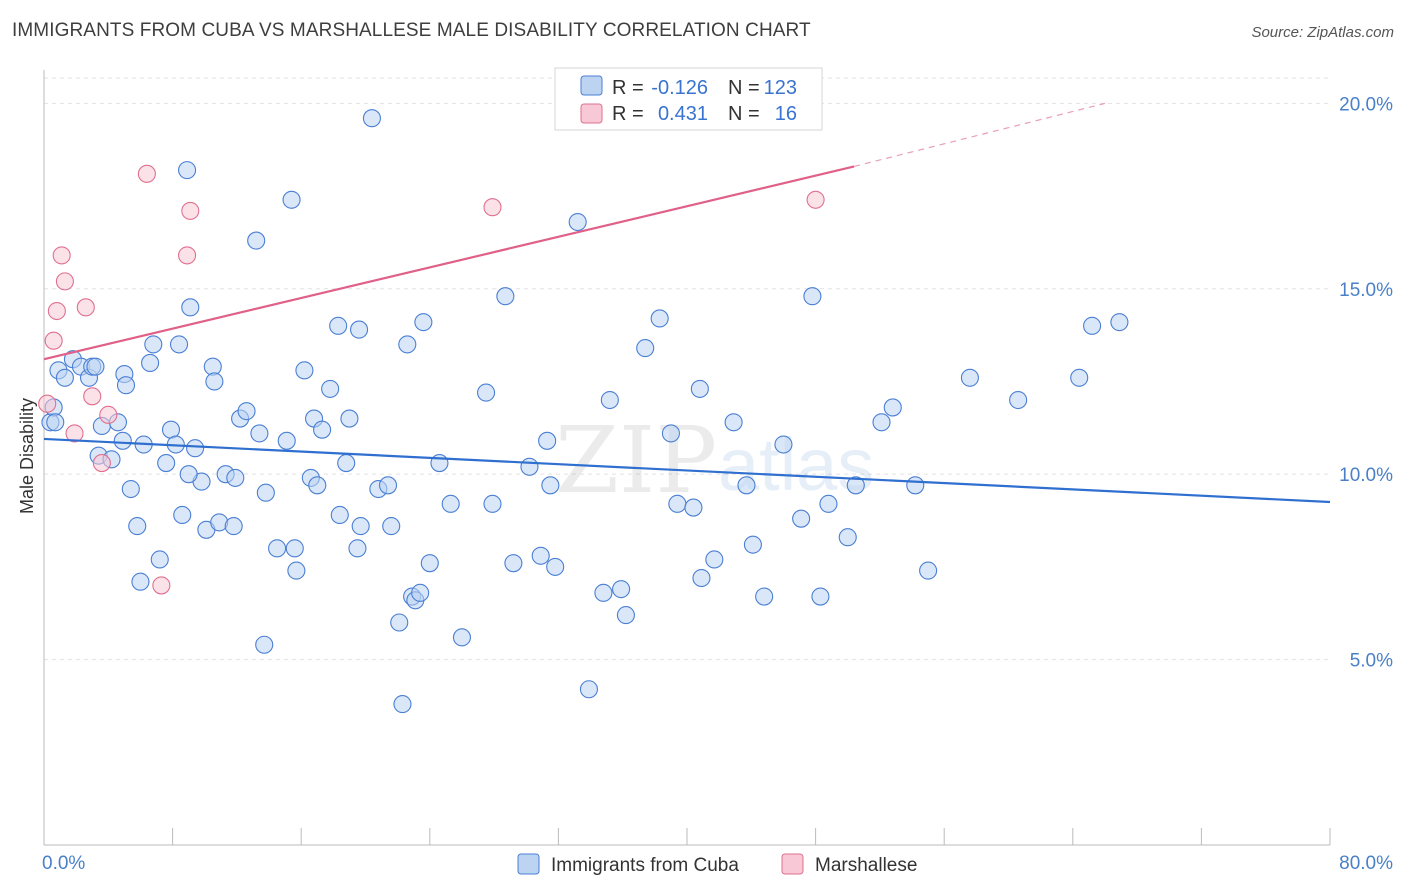  What do you see at coordinates (866, 865) in the screenshot?
I see `bottom-legend-pink-label: Marshallese` at bounding box center [866, 865].